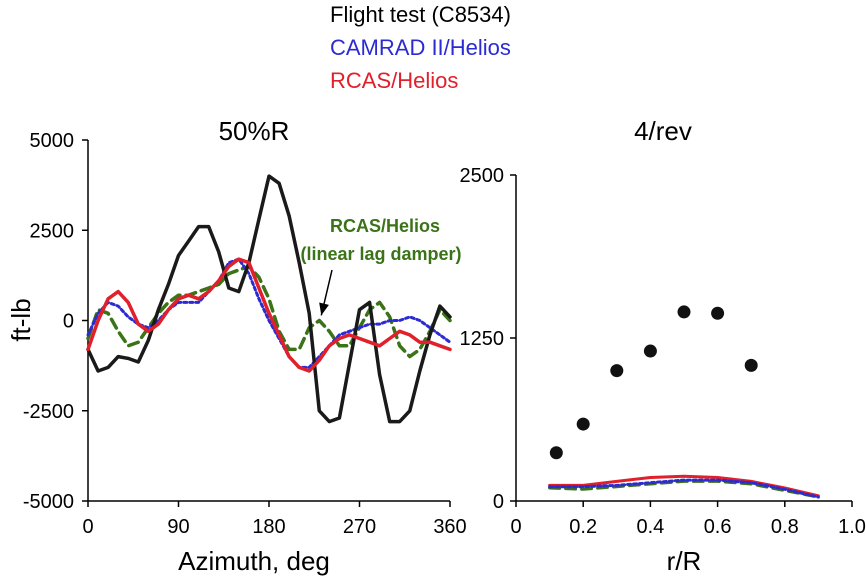 Image resolution: width=866 pixels, height=580 pixels. Describe the element at coordinates (663, 131) in the screenshot. I see `right-chart-title: 4/rev` at that location.